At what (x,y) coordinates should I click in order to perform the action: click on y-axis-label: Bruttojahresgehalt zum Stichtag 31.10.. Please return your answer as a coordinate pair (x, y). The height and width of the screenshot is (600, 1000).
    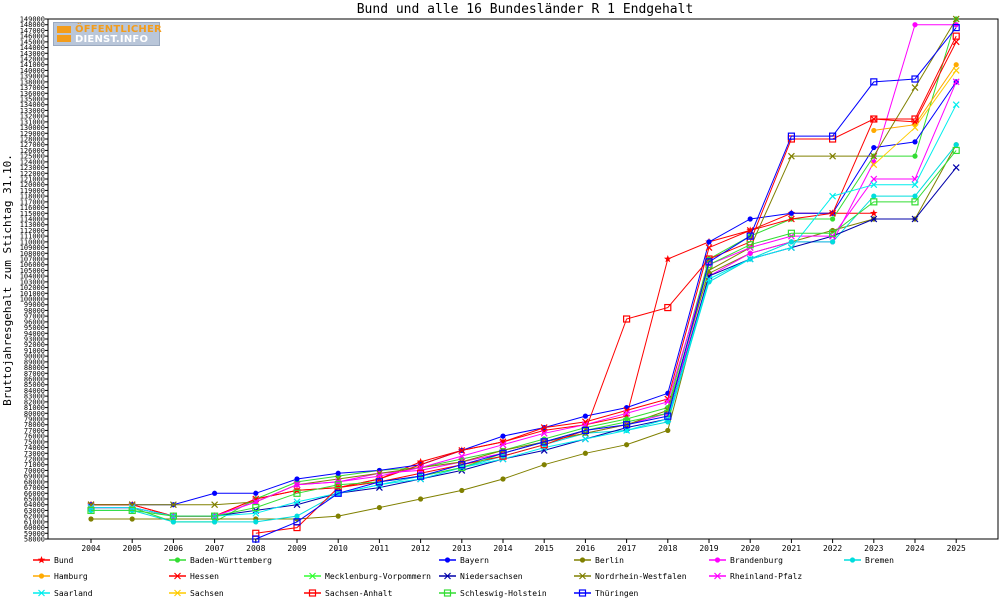
    Looking at the image, I should click on (7, 280).